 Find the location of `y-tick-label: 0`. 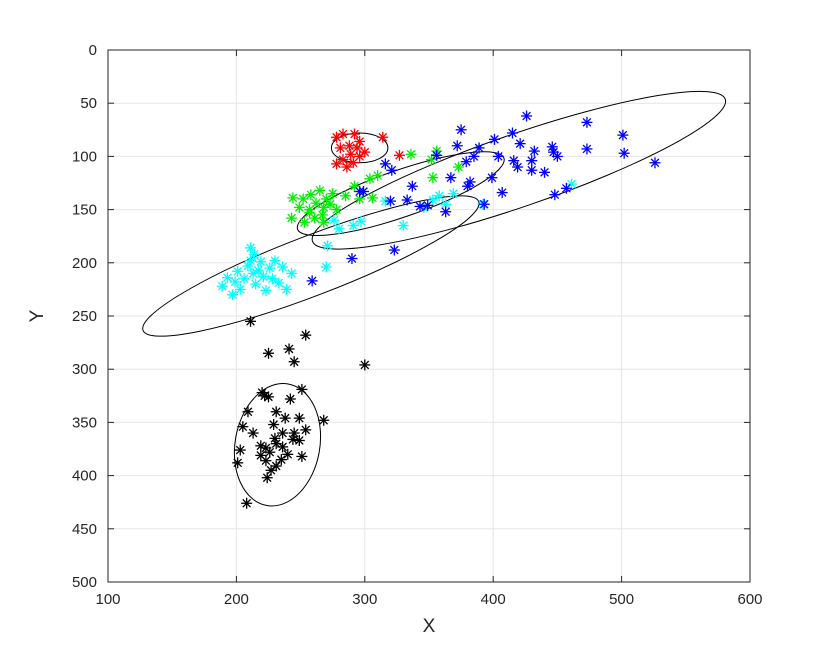

y-tick-label: 0 is located at coordinates (93, 50).